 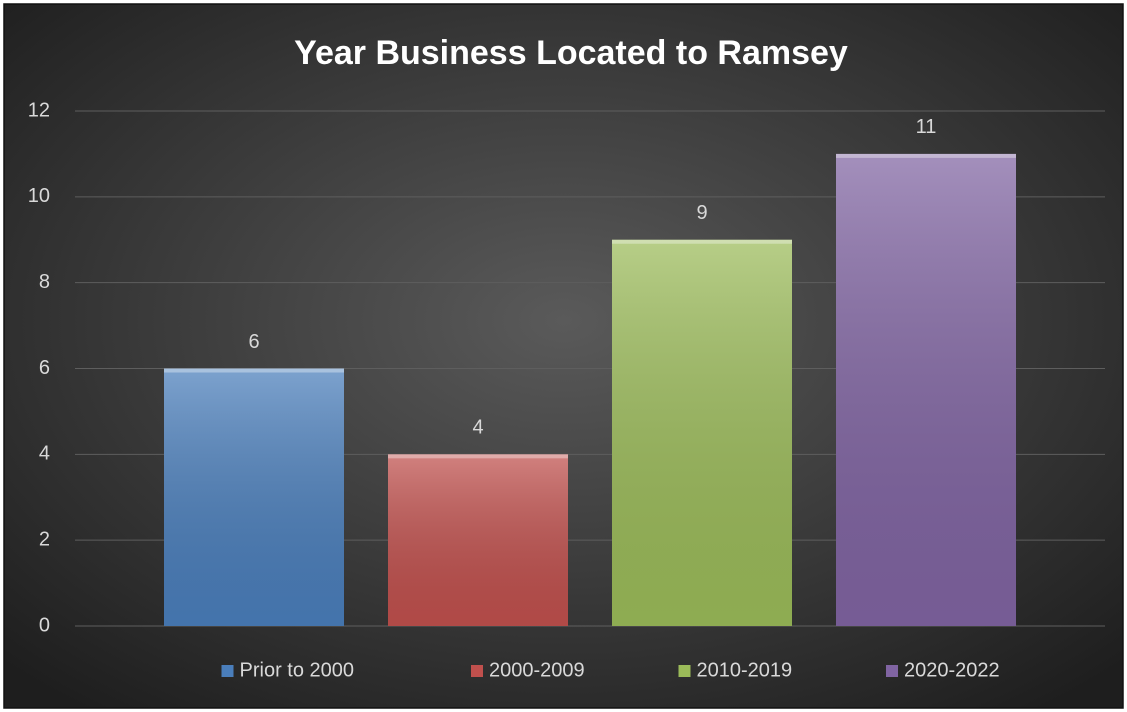 I want to click on y-tick-label: 12, so click(x=39, y=110).